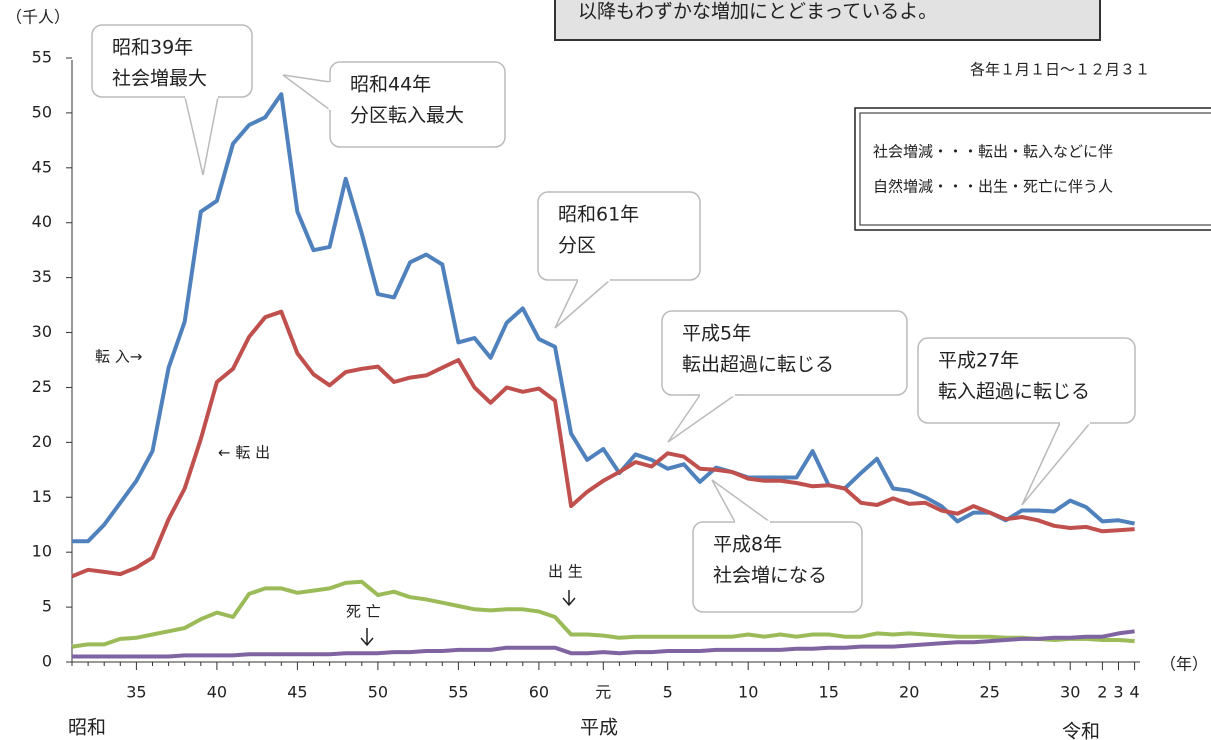 This screenshot has height=740, width=1211. What do you see at coordinates (990, 692) in the screenshot?
I see `x-tick-label: 25` at bounding box center [990, 692].